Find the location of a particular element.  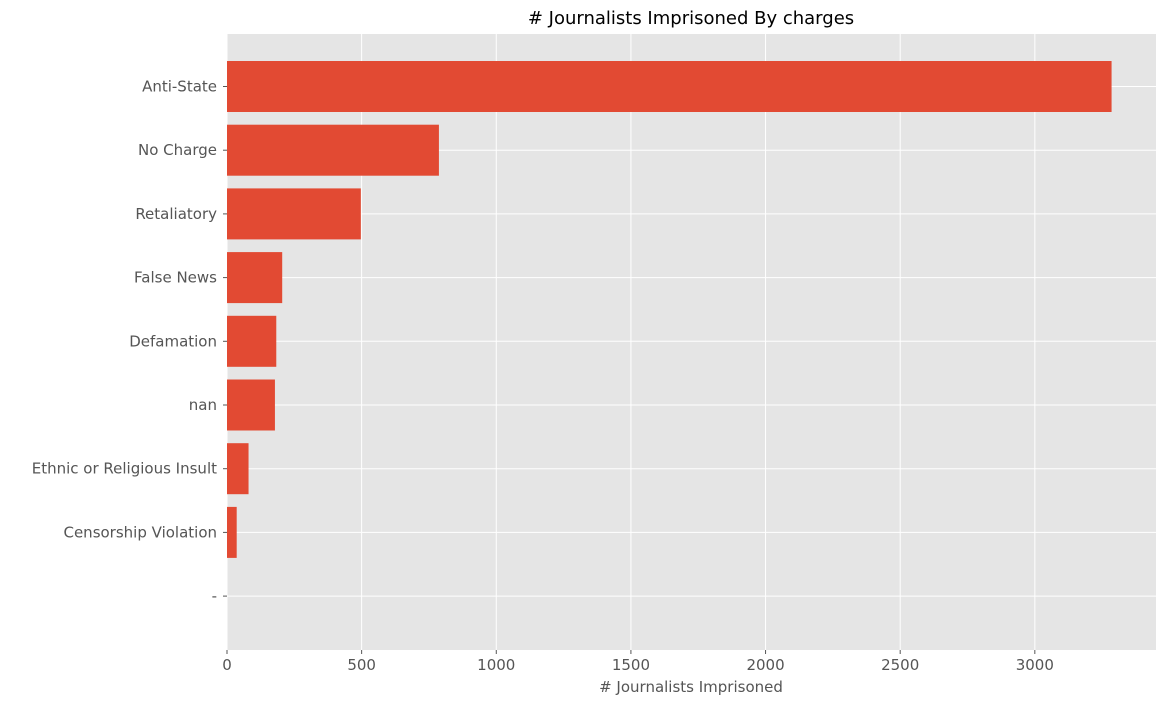

x-tick-label: 3000 is located at coordinates (1035, 665).